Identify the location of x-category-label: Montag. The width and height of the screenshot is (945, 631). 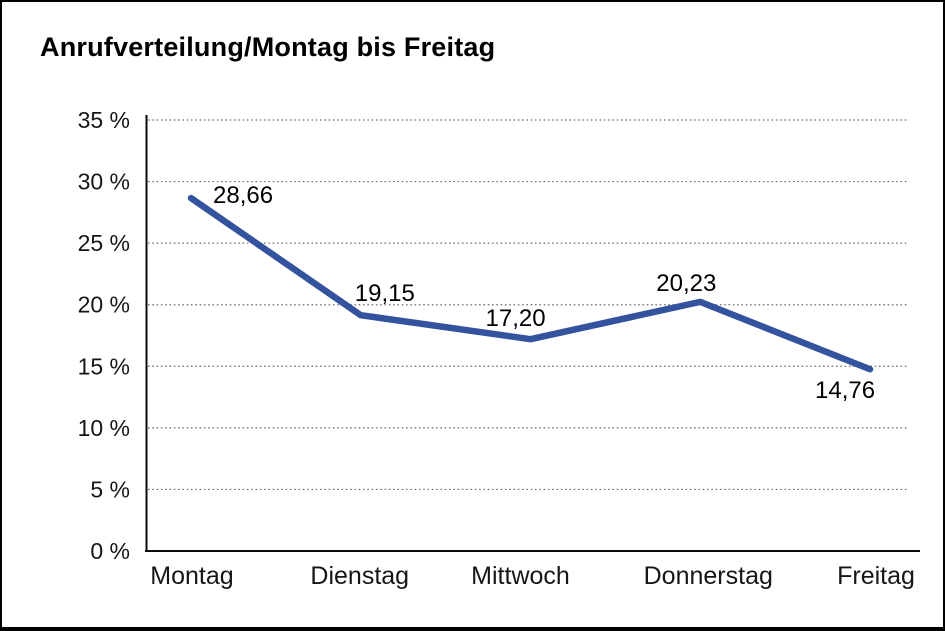
(191, 576).